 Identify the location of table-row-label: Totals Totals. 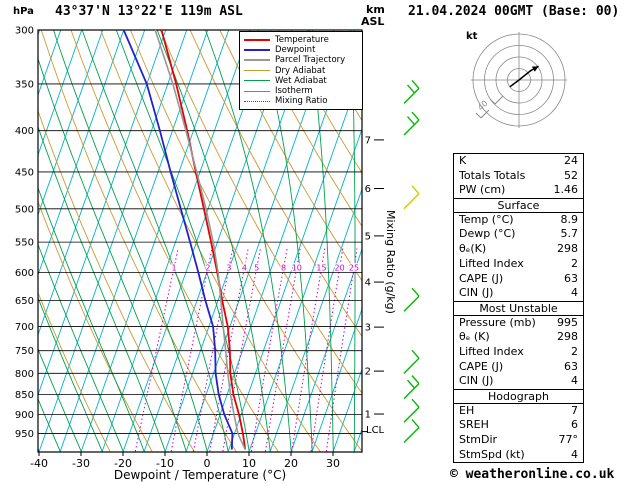
(492, 175).